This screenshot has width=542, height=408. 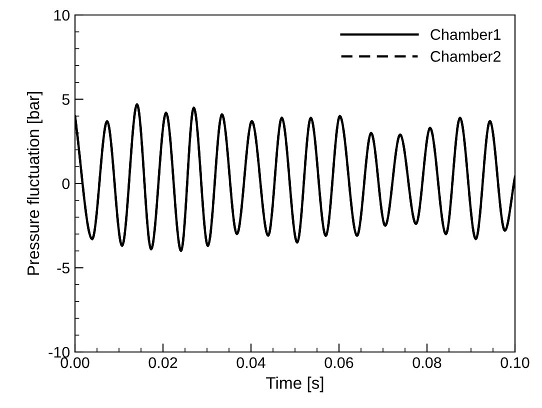 I want to click on y-tick-label: -5, so click(x=63, y=268).